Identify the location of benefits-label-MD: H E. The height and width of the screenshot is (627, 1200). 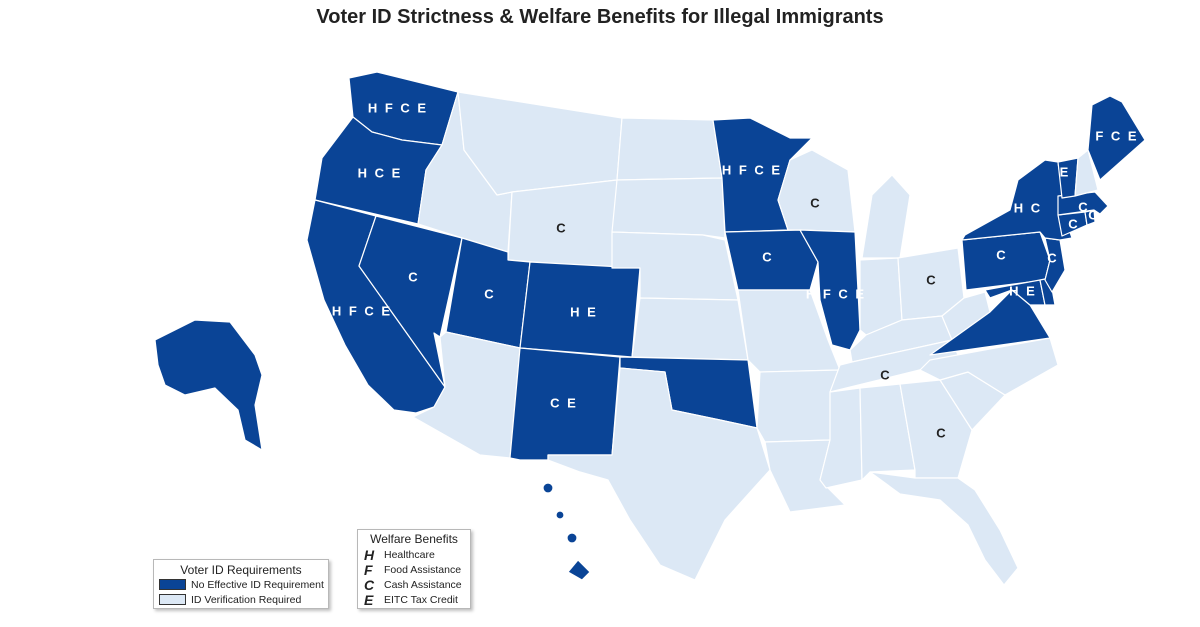
(1023, 290).